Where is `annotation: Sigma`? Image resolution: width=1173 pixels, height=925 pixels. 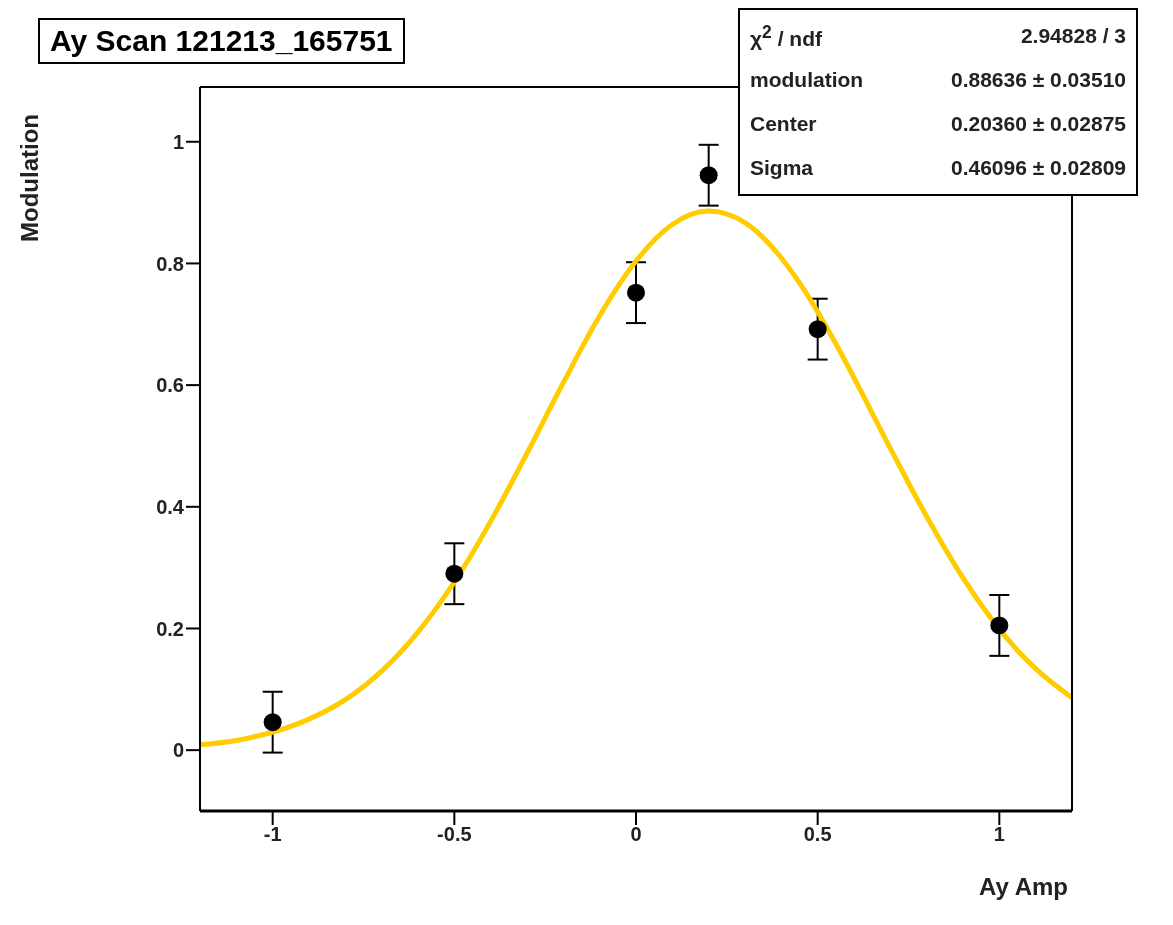
annotation: Sigma is located at coordinates (782, 168).